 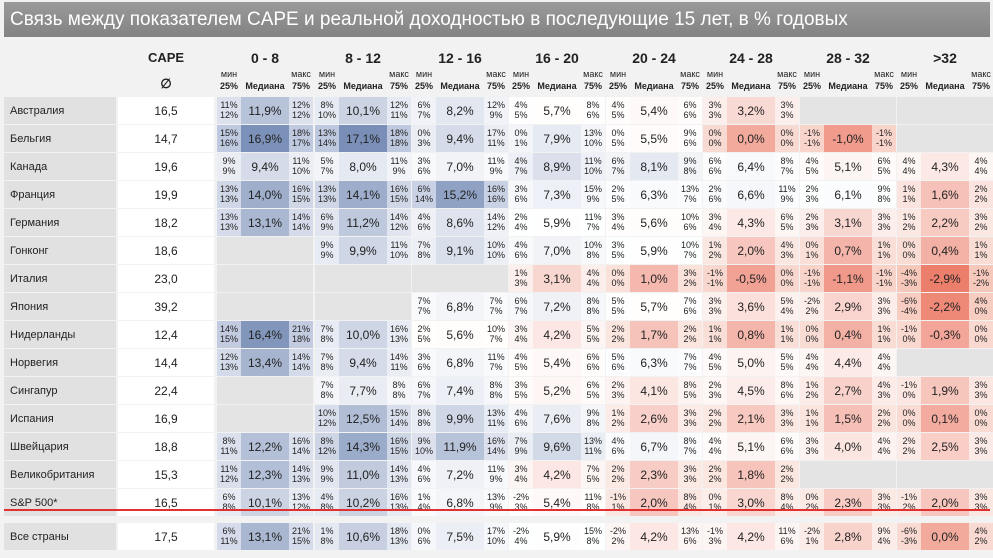 I want to click on quartile-low: -1% 1%, so click(x=618, y=502).